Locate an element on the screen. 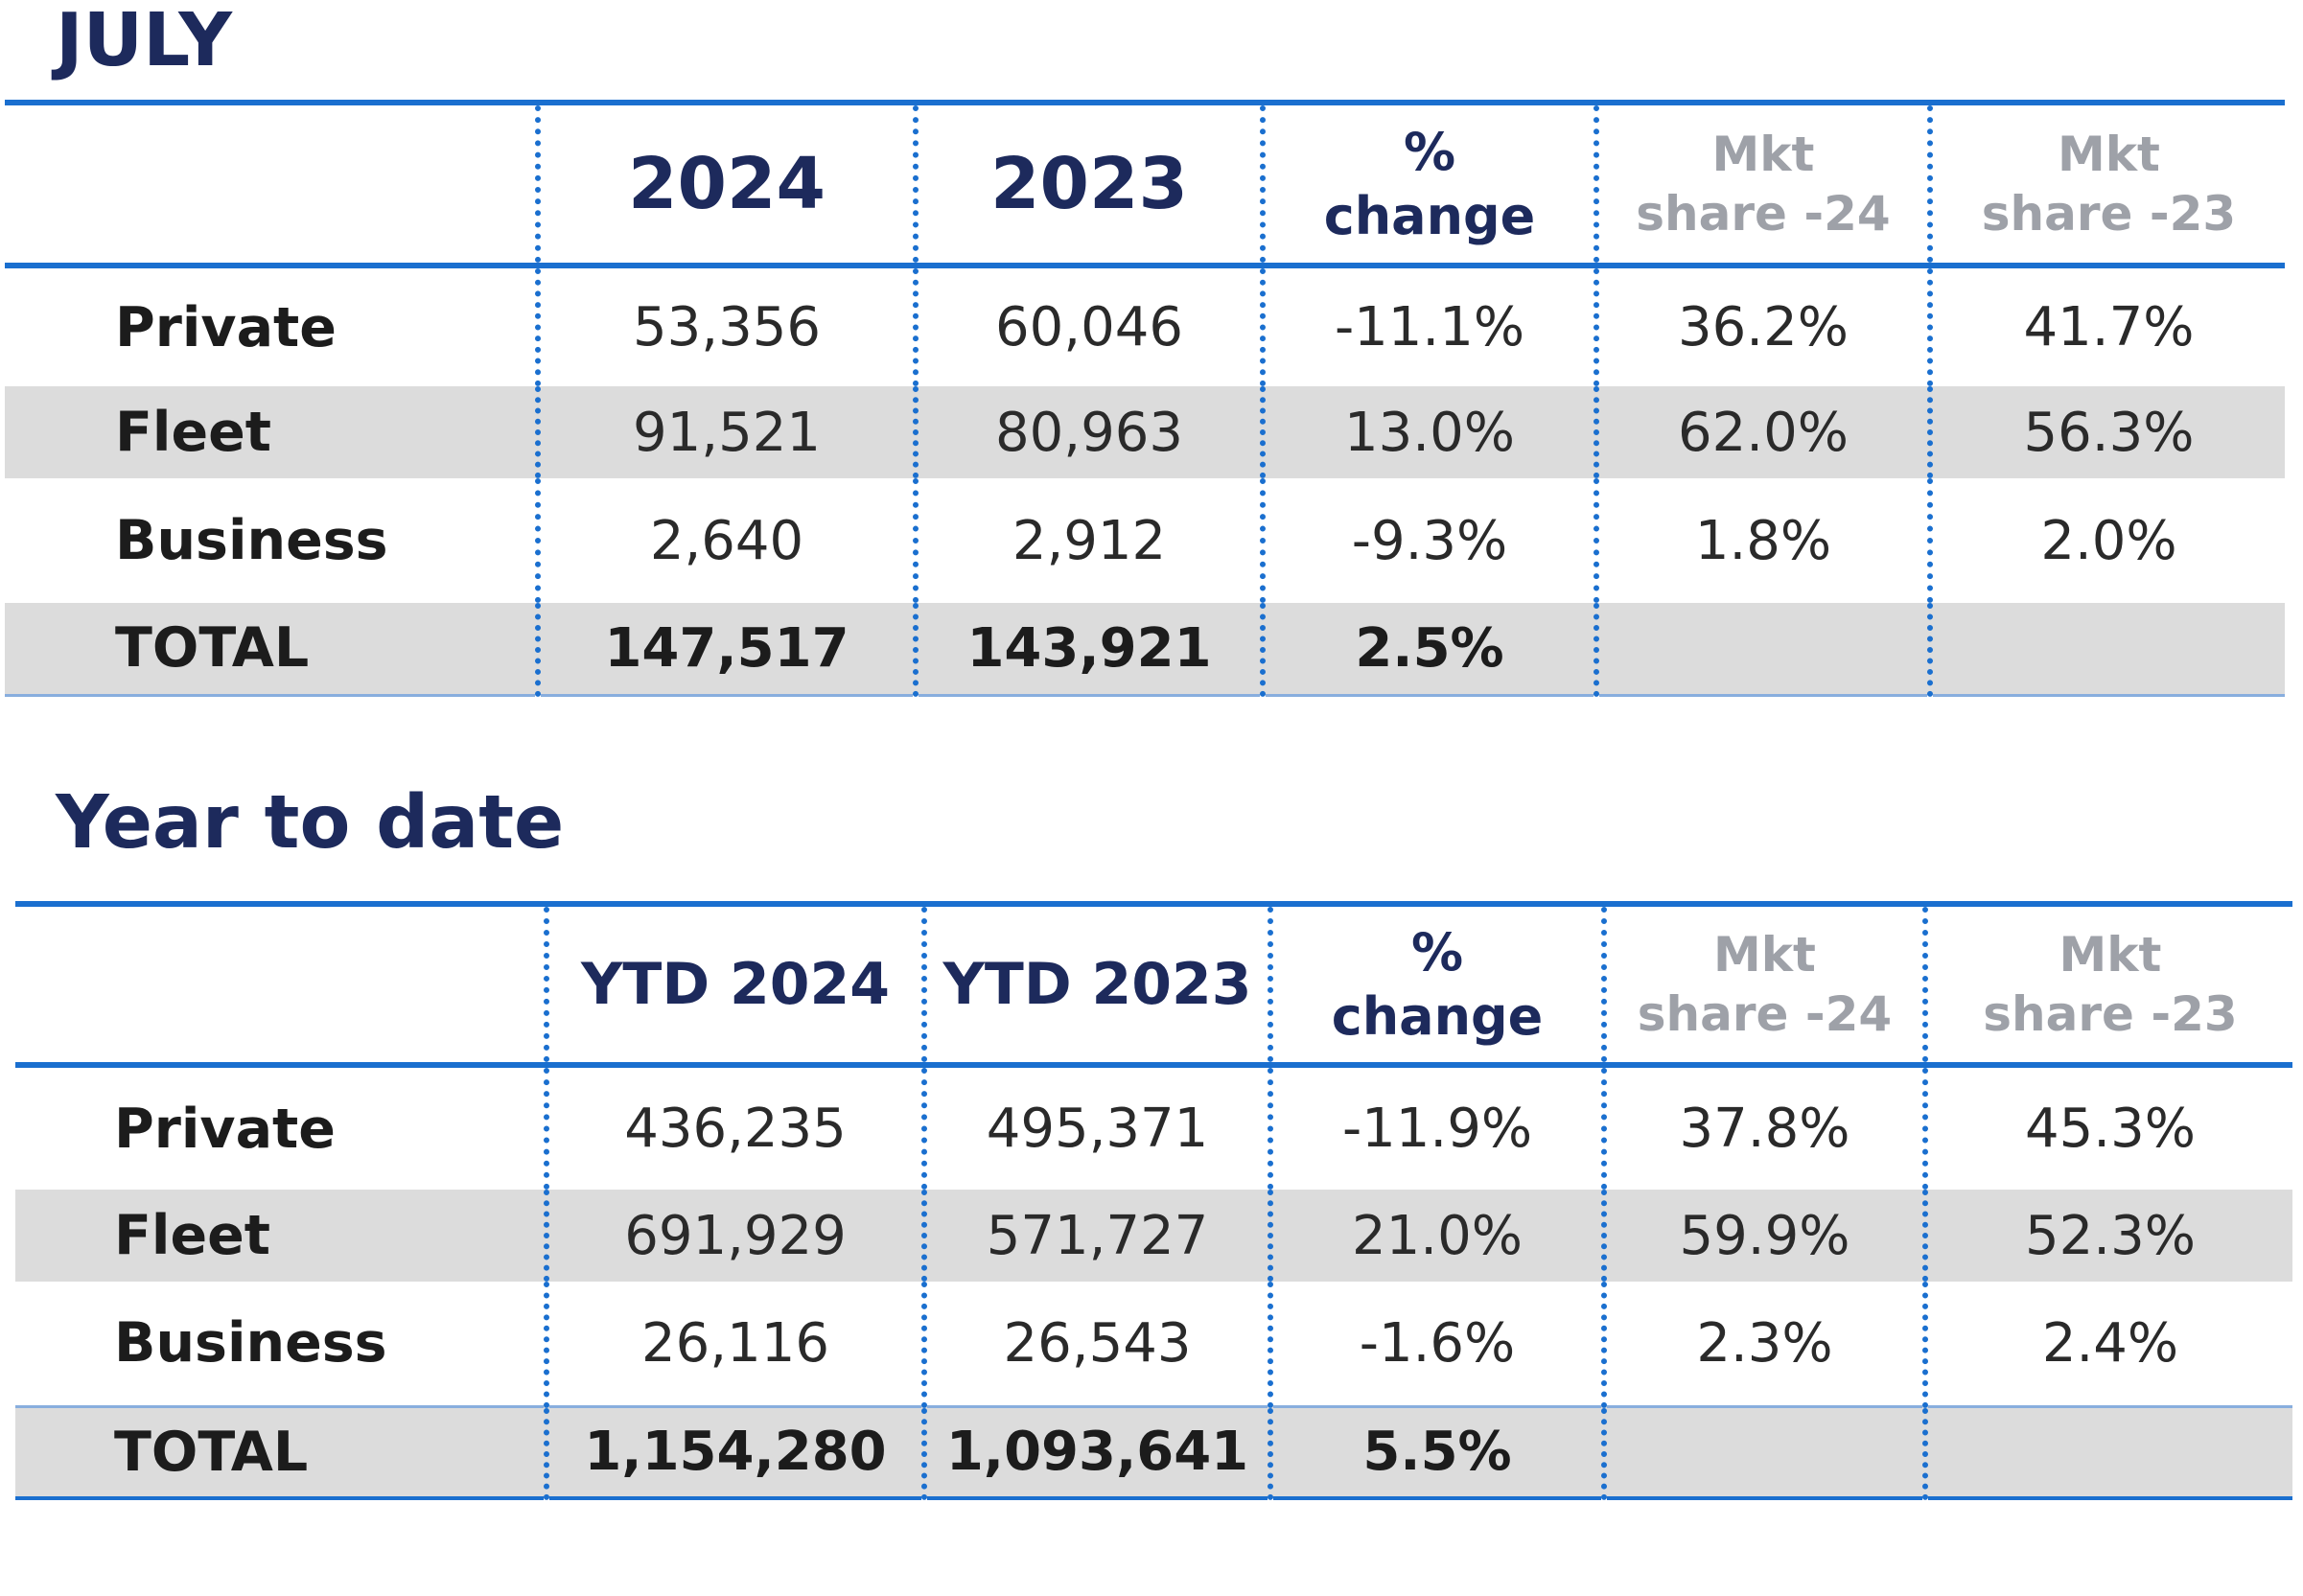 Image resolution: width=2303 pixels, height=1596 pixels. cell-2024: 53,356 is located at coordinates (725, 326).